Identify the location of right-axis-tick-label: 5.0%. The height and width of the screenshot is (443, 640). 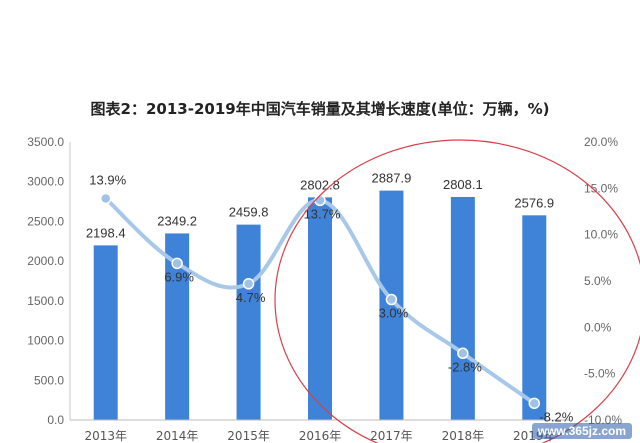
(598, 281).